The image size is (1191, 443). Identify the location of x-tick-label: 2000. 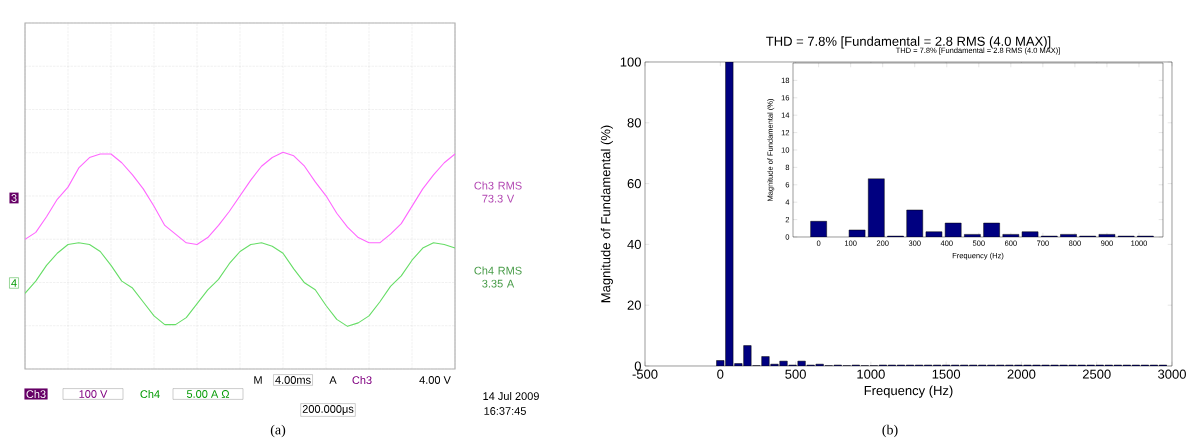
(1021, 374).